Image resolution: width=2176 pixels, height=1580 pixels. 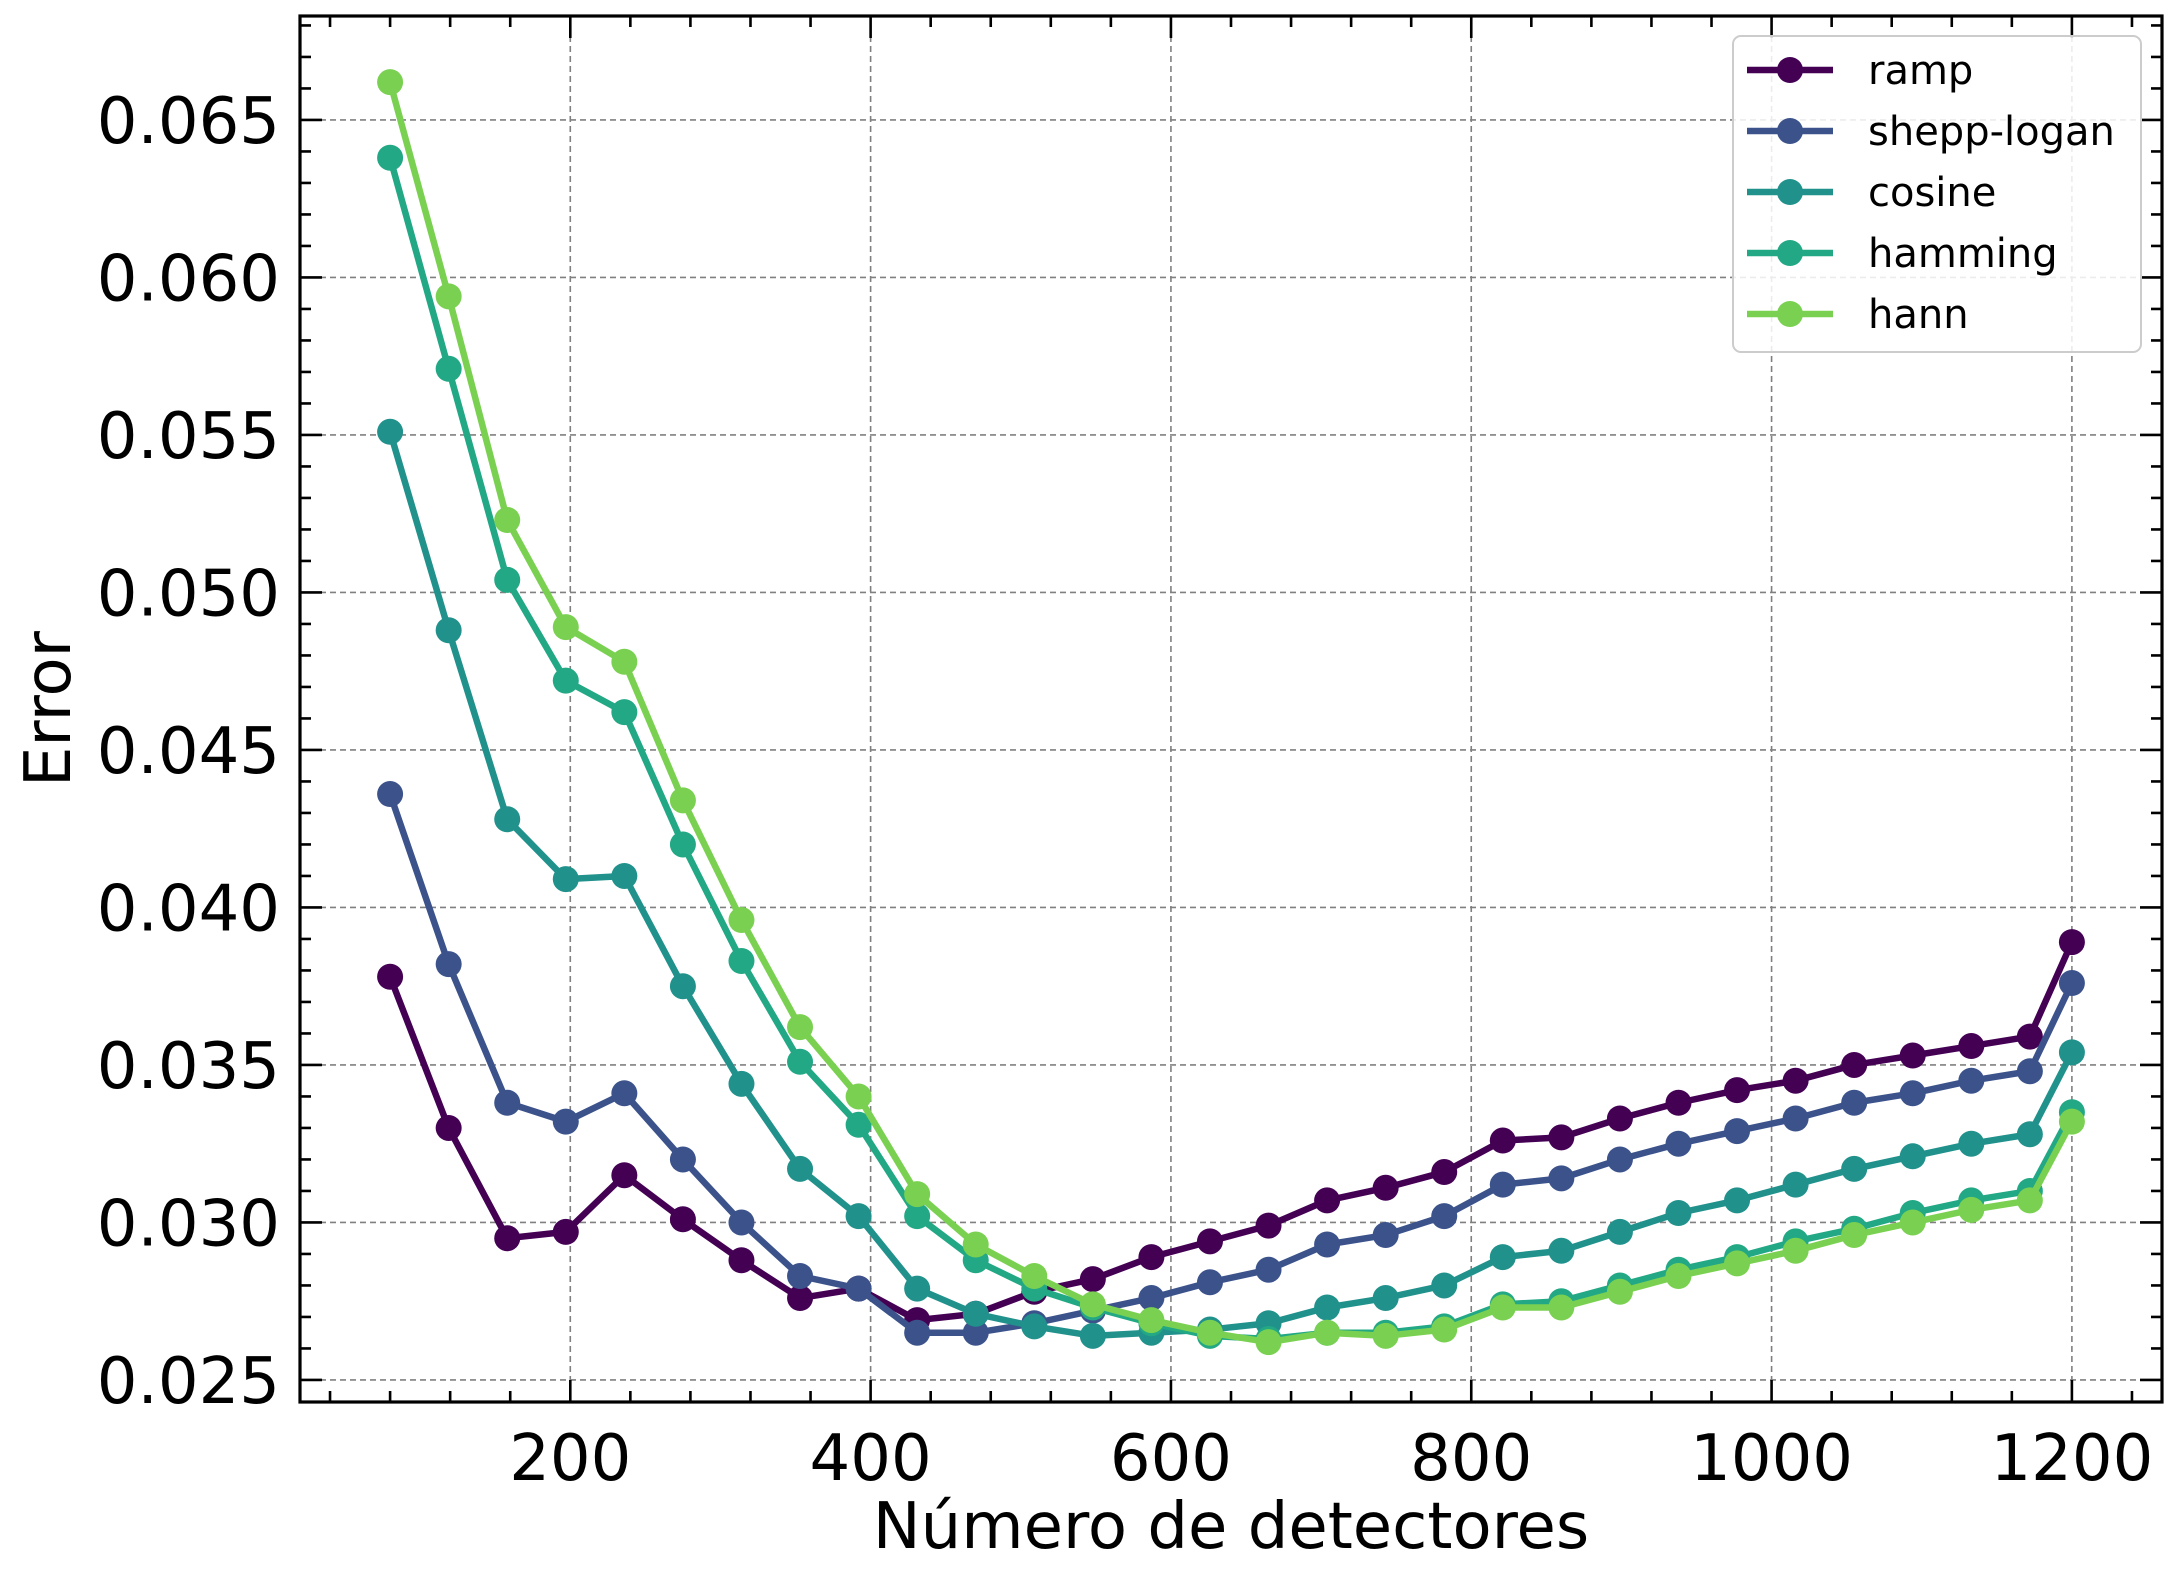 I want to click on y-tick-label: 0.060, so click(x=188, y=279).